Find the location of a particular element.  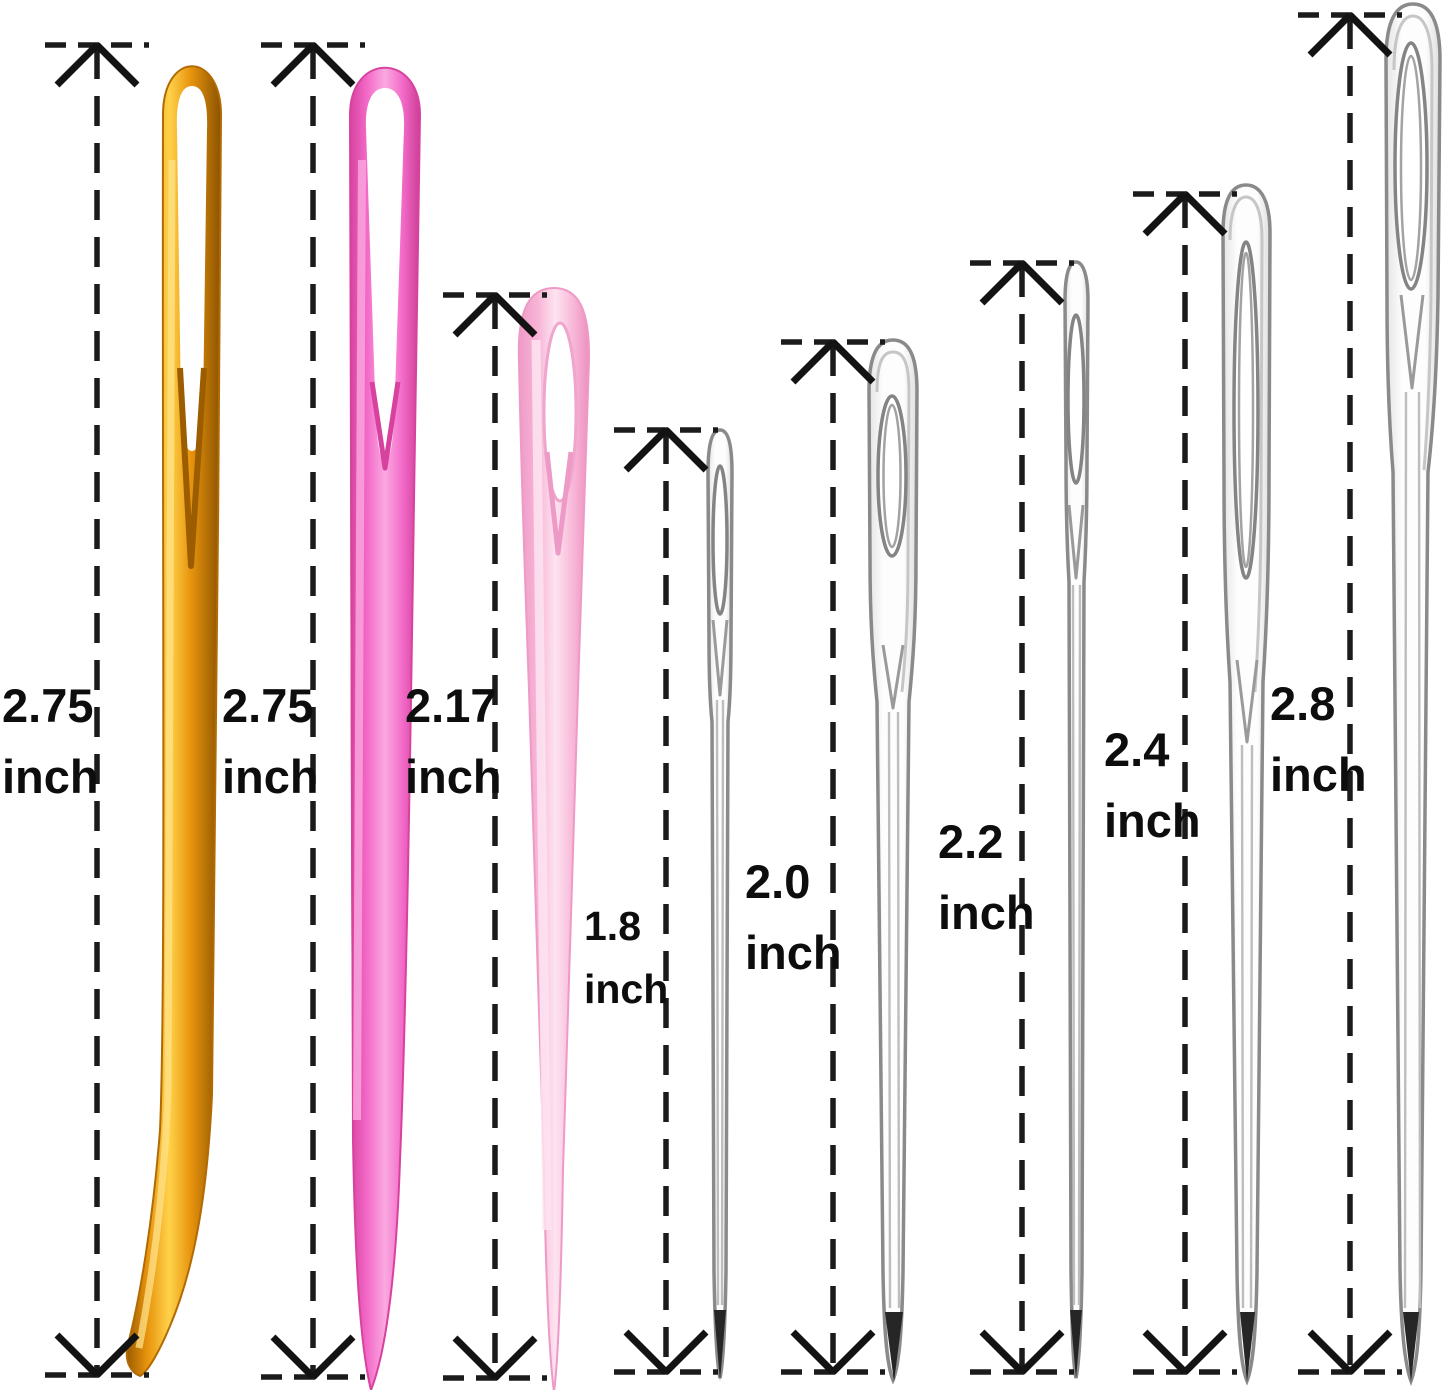

size-label-5-unit: inch is located at coordinates (793, 952).